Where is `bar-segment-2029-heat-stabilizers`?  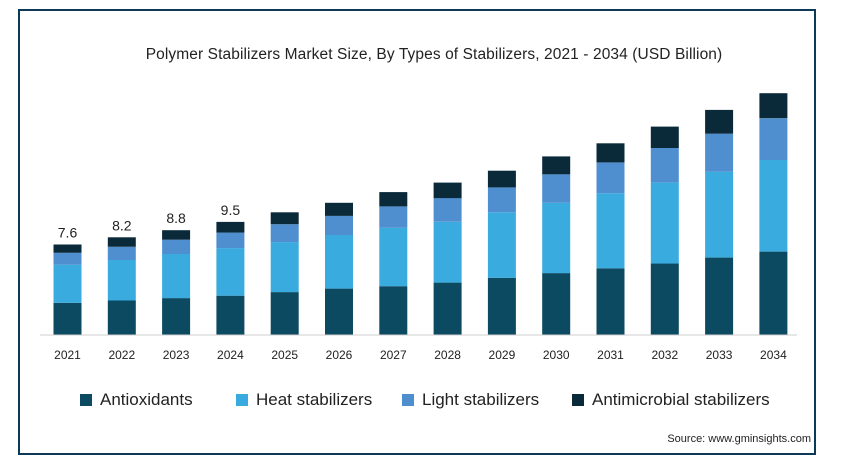
bar-segment-2029-heat-stabilizers is located at coordinates (501, 245).